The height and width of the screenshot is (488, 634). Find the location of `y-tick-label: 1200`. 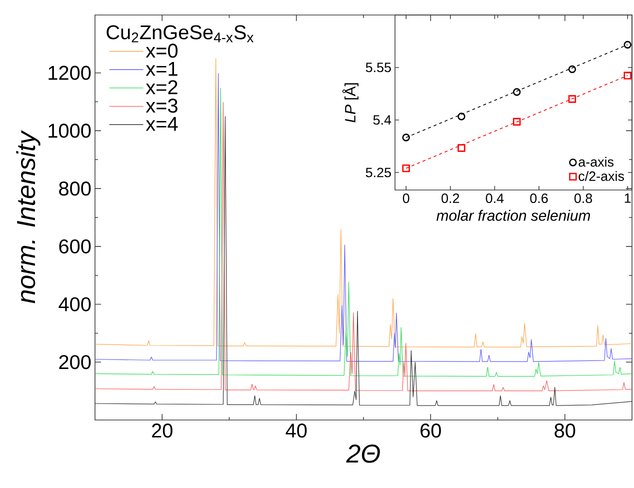

y-tick-label: 1200 is located at coordinates (69, 73).